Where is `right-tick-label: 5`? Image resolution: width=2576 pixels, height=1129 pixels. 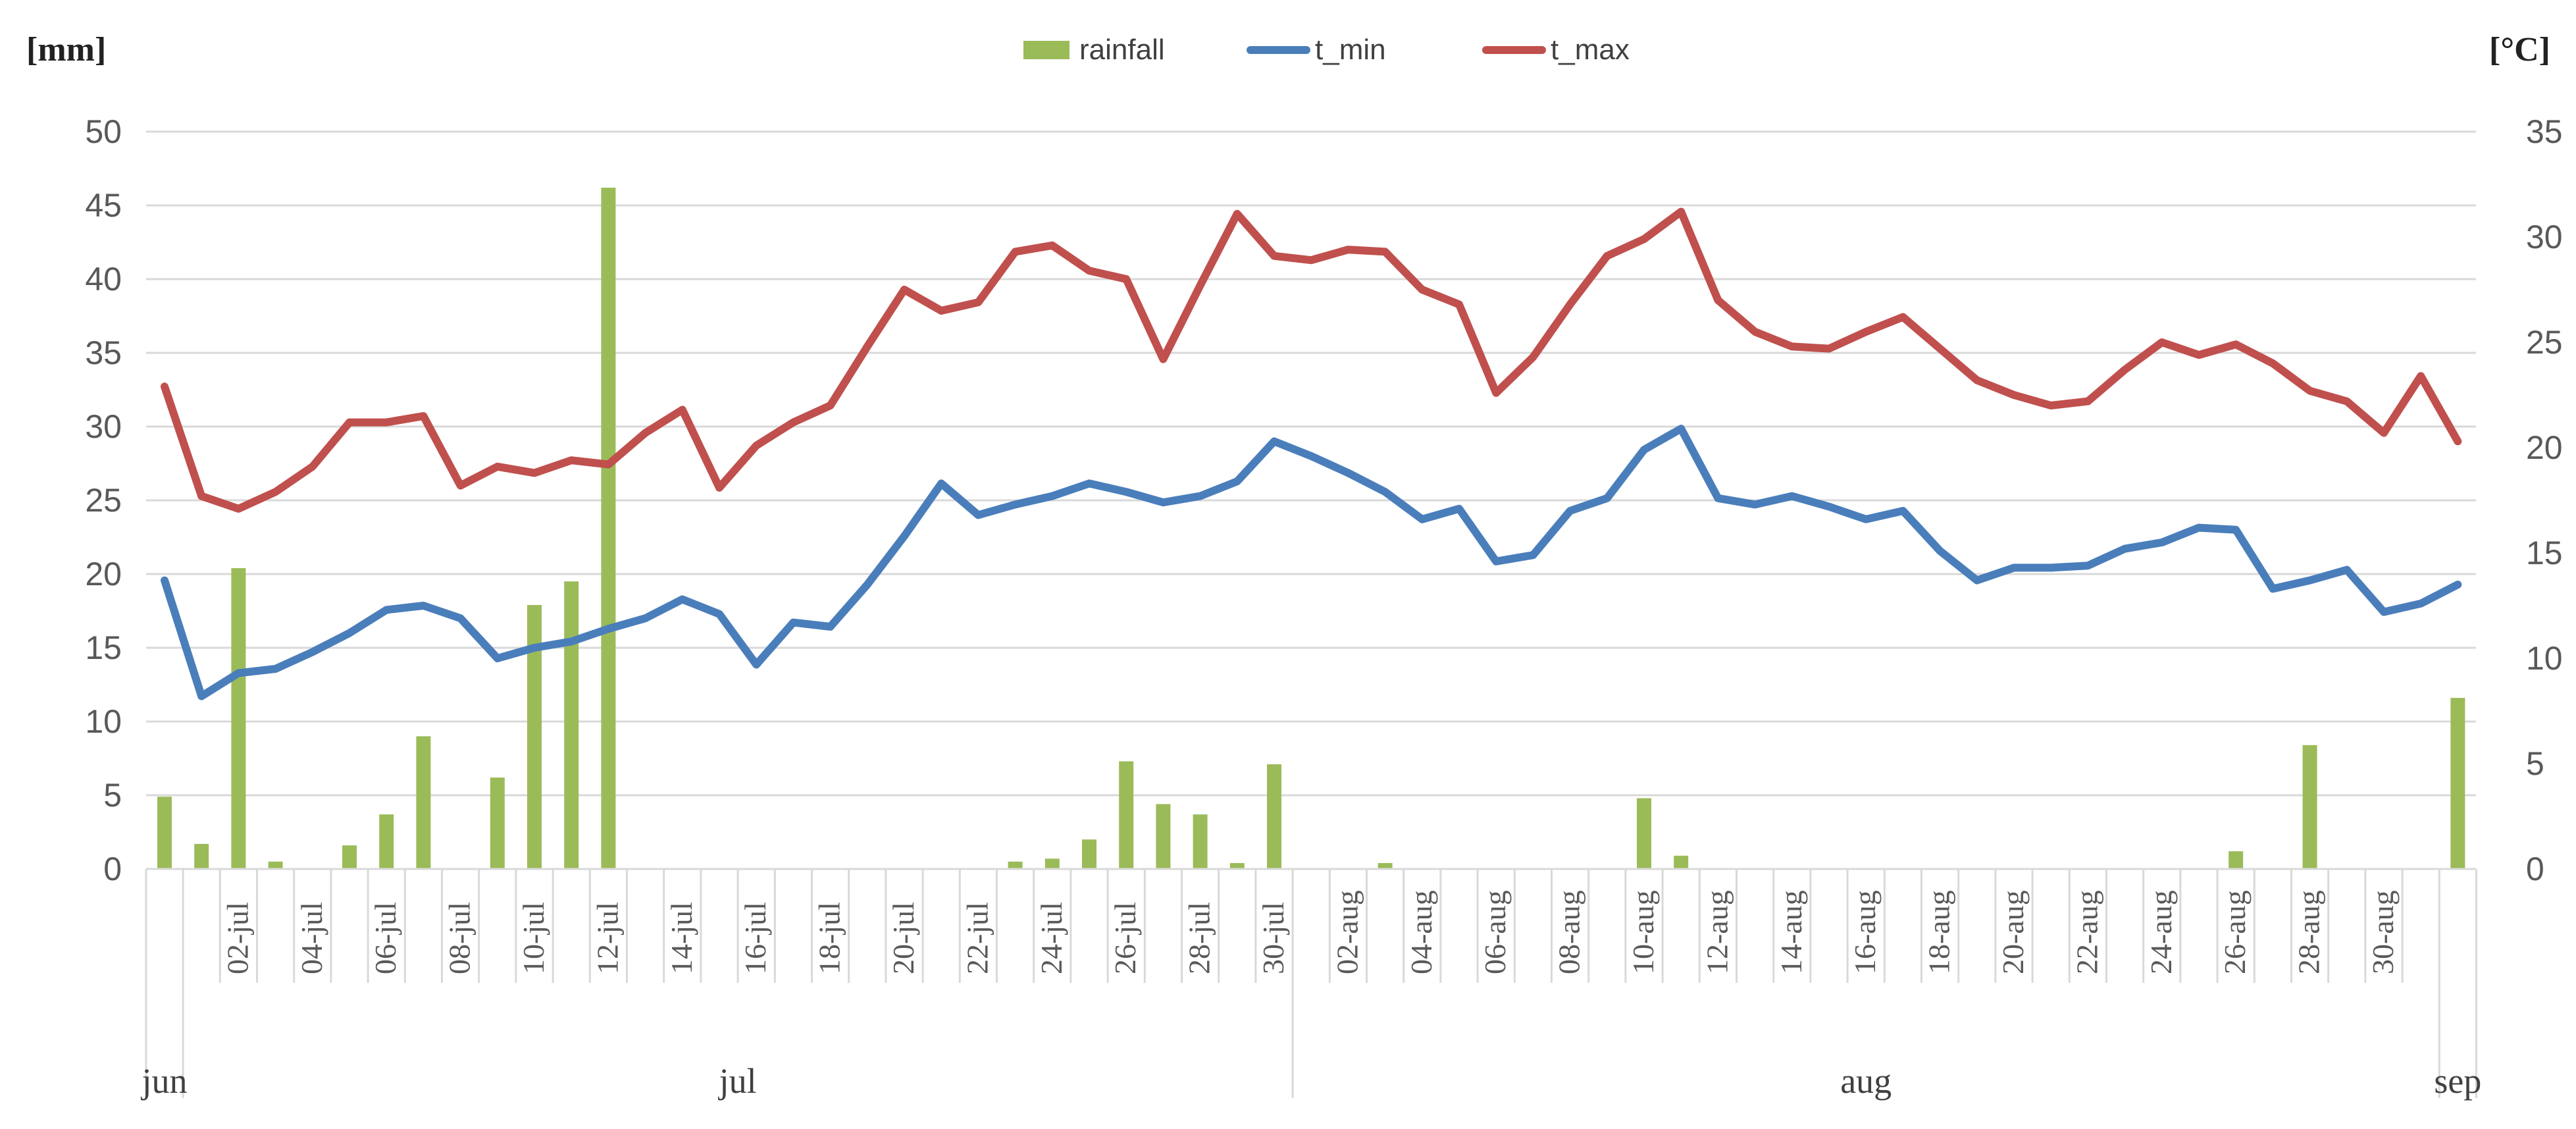
right-tick-label: 5 is located at coordinates (2535, 763).